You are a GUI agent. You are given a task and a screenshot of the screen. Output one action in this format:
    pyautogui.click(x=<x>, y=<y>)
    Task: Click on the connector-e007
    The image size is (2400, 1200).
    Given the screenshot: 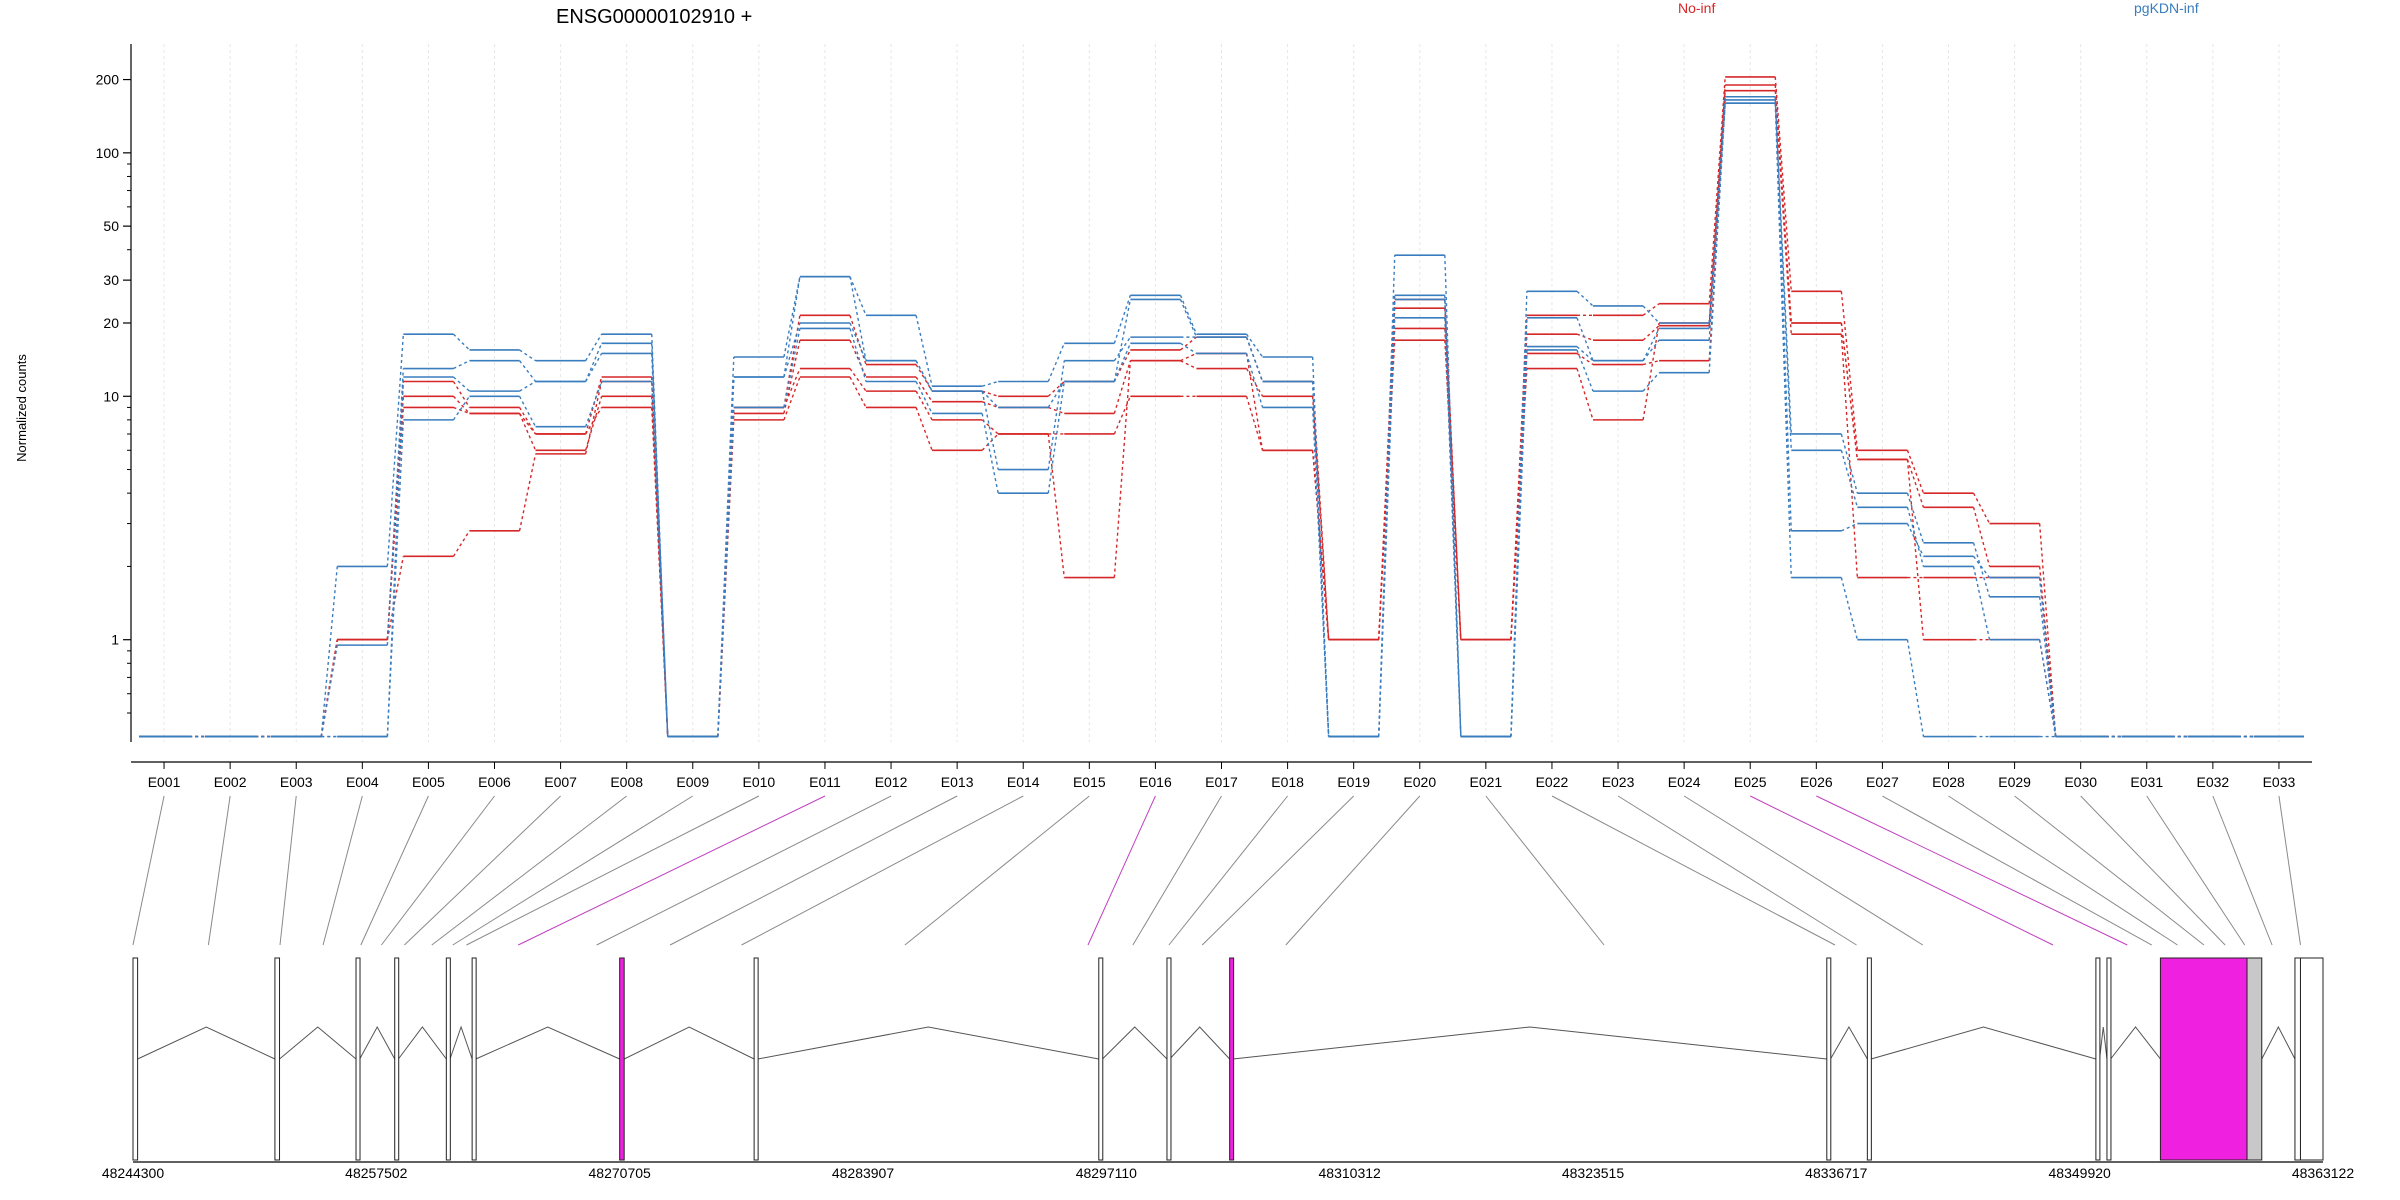 What is the action you would take?
    pyautogui.click(x=482, y=870)
    